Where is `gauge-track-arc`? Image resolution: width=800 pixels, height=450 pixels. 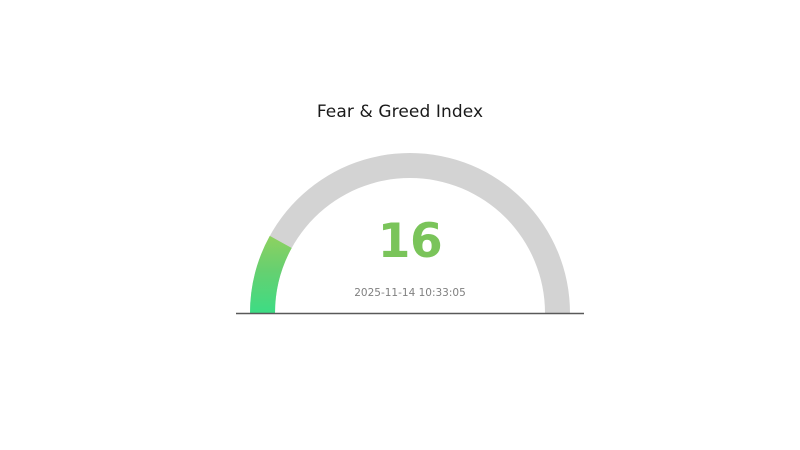
gauge-track-arc is located at coordinates (410, 233).